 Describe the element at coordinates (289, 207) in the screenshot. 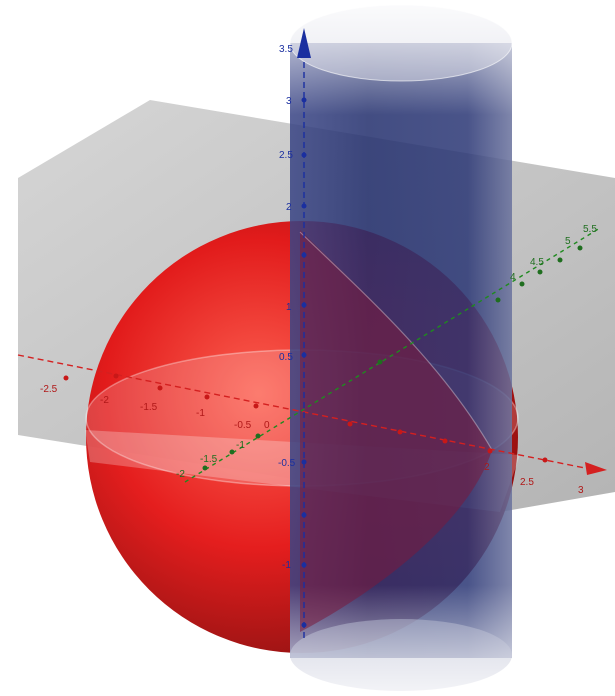

I see `z-label: 2` at that location.